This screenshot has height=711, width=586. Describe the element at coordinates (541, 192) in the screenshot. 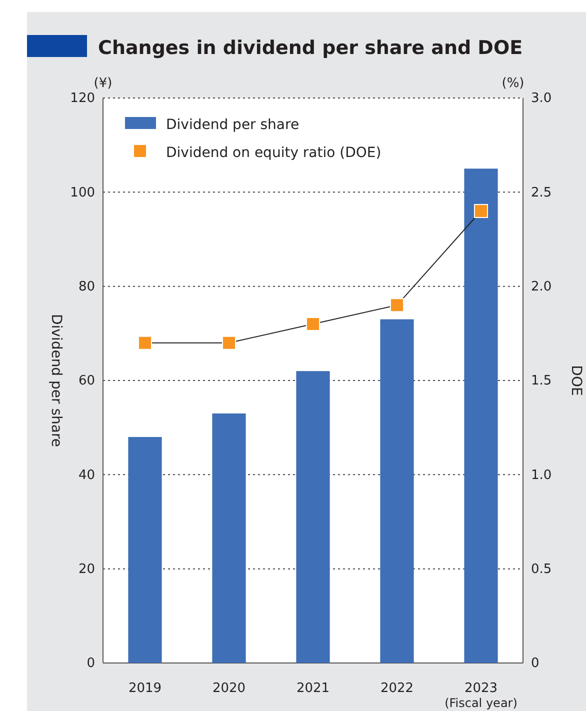

I see `y2-tick-label: 2.5` at that location.